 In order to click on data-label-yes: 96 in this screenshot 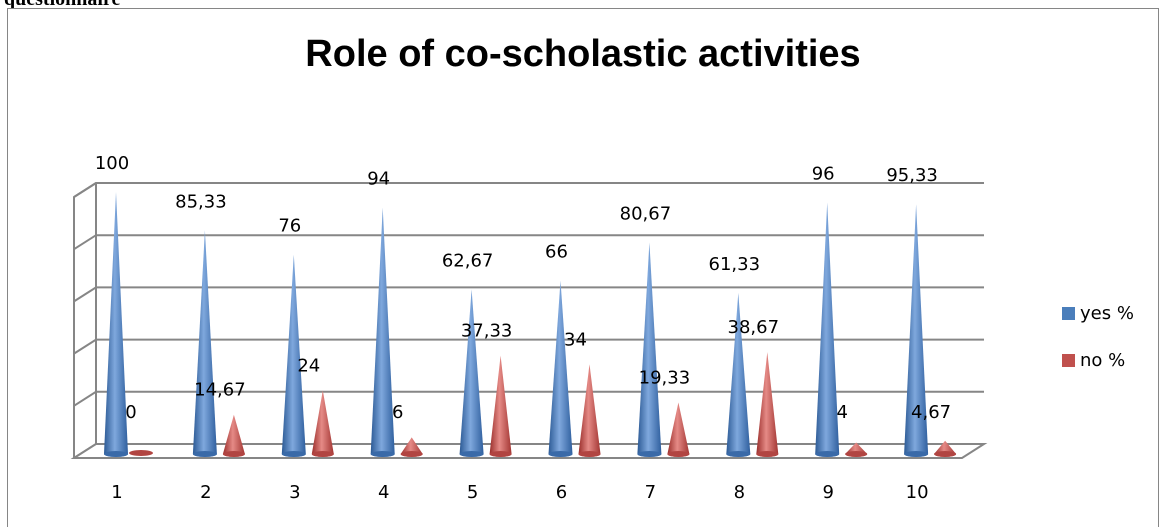, I will do `click(823, 173)`.